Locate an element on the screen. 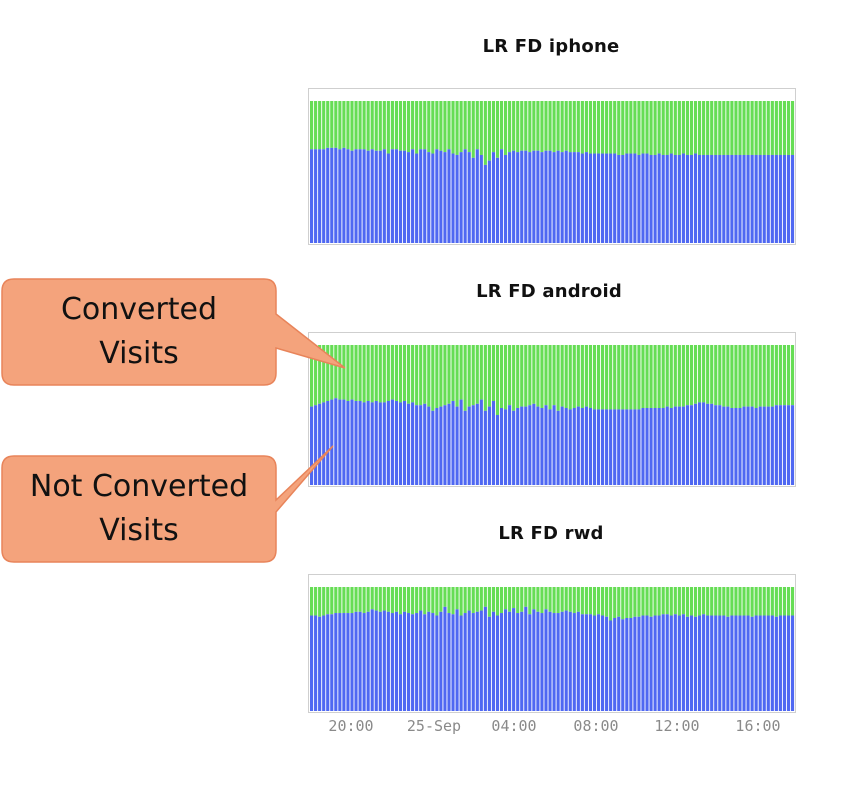  callout-not-converted-line2: Visits is located at coordinates (139, 530).